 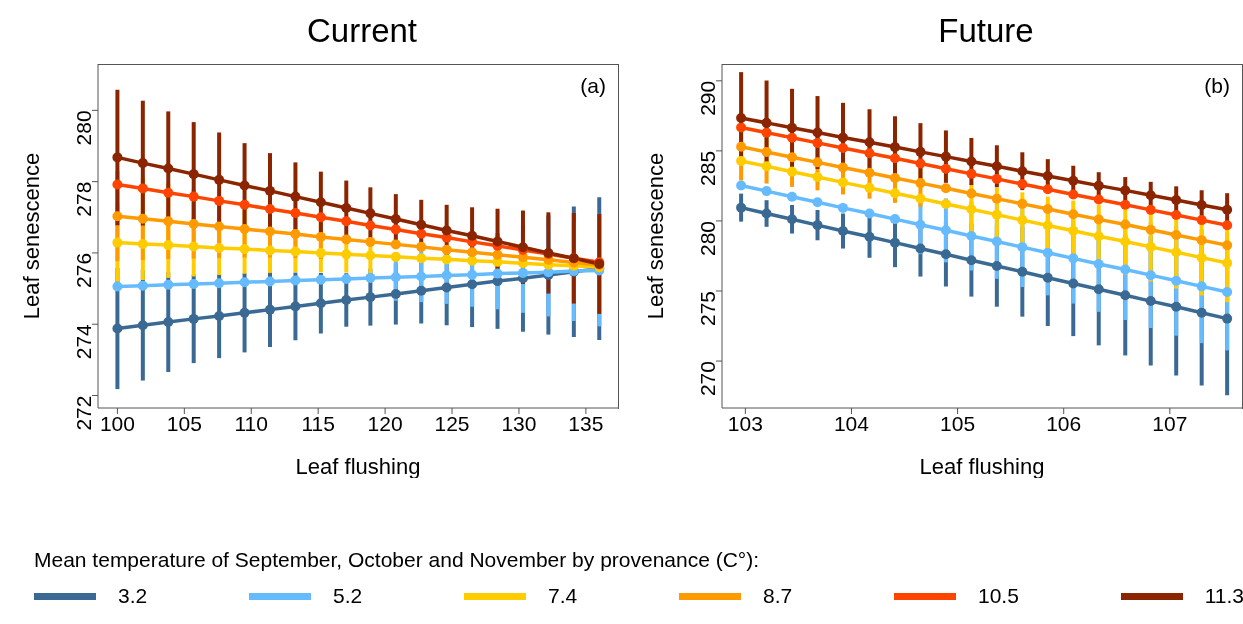 I want to click on y-tick-label: 290, so click(x=708, y=98).